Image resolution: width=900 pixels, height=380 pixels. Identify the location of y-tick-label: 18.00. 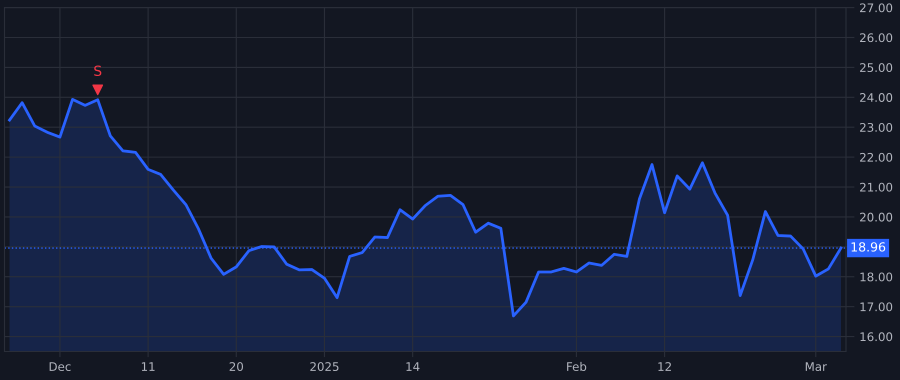
(876, 277).